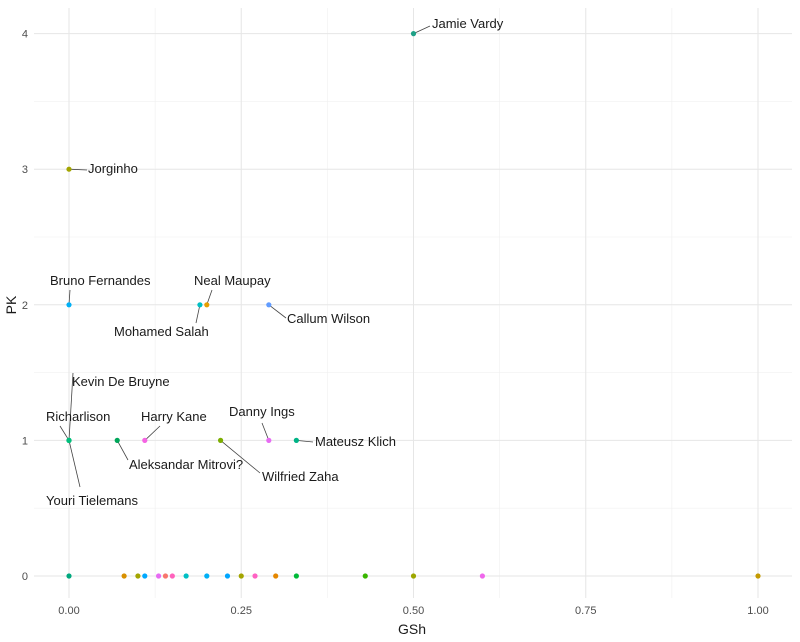  Describe the element at coordinates (412, 629) in the screenshot. I see `x-axis-title: GSh` at that location.